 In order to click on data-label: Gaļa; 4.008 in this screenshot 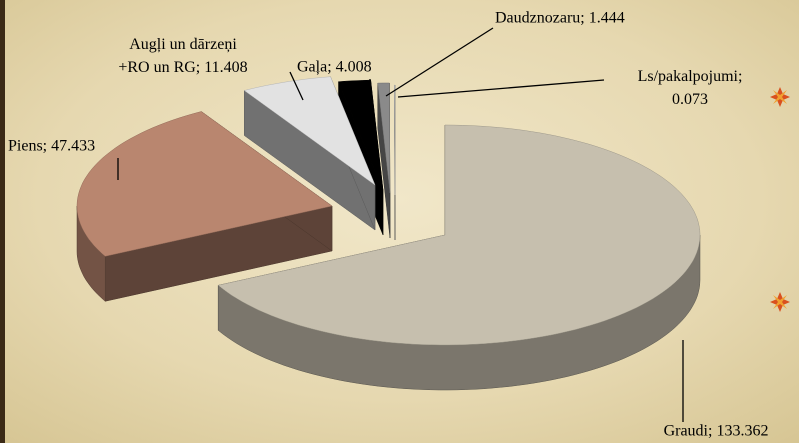, I will do `click(334, 67)`.